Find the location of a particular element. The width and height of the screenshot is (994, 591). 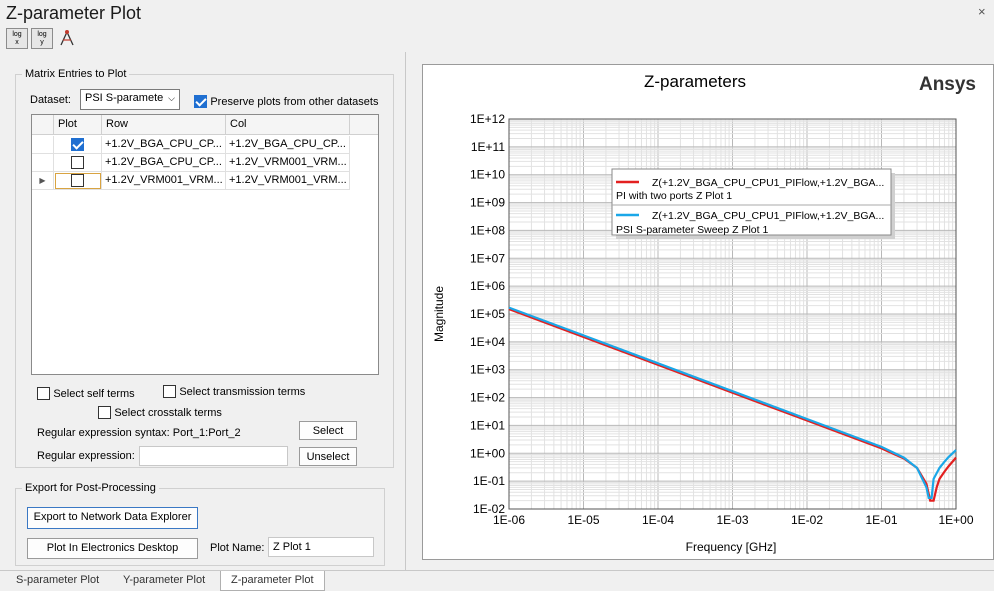

tab-y-parameter-plot: Y-parameter Plot is located at coordinates (164, 580).